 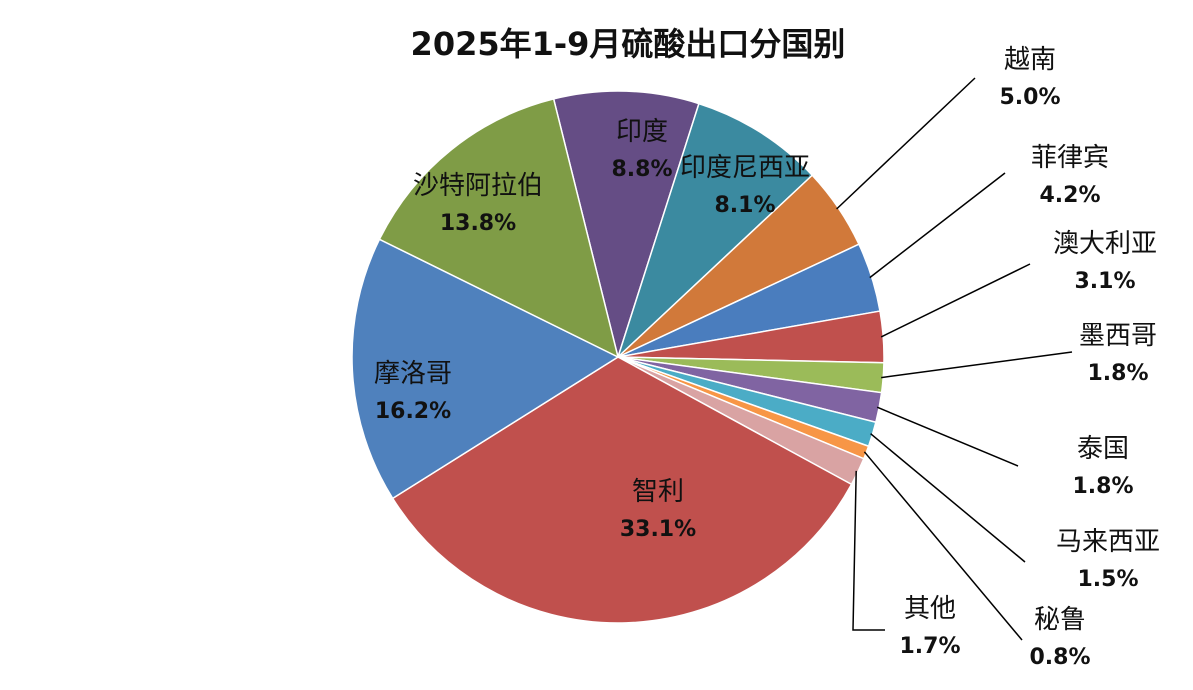 What do you see at coordinates (937, 225) in the screenshot?
I see `leader-line-菲律宾` at bounding box center [937, 225].